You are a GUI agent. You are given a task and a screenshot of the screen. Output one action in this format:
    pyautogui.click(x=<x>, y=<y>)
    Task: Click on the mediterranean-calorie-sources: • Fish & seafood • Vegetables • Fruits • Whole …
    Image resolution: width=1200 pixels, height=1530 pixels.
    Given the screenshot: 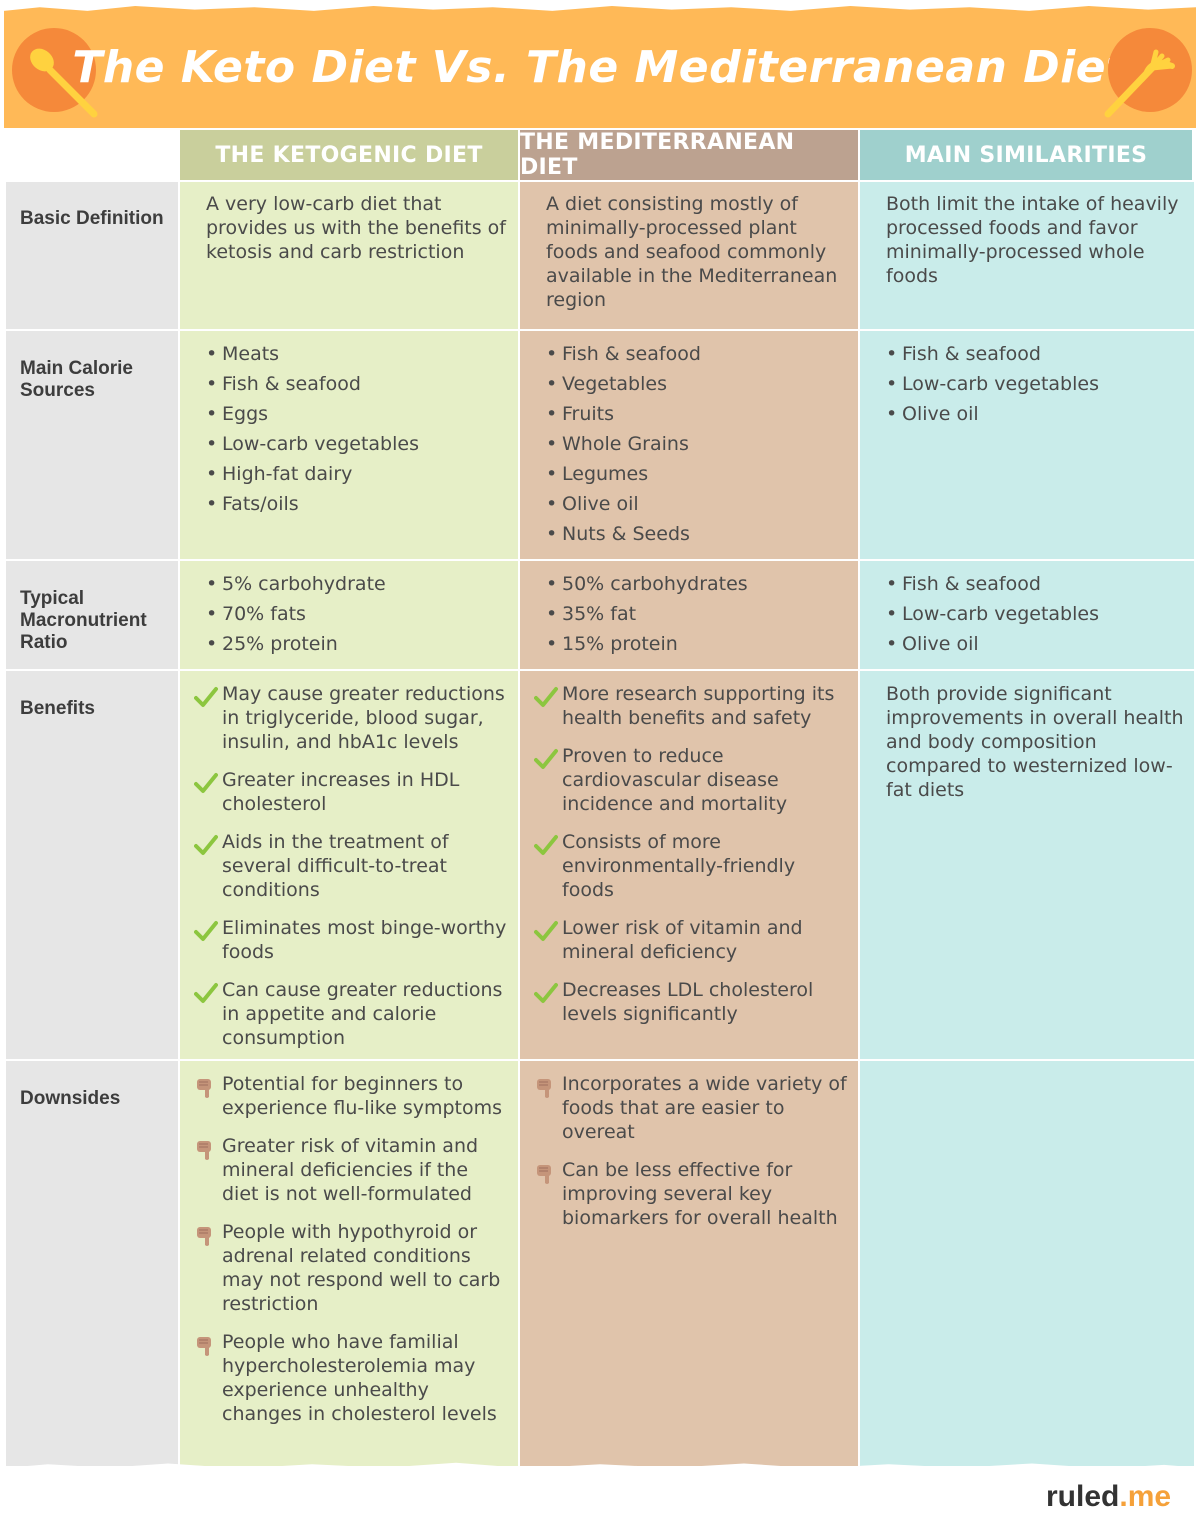 What is the action you would take?
    pyautogui.click(x=696, y=444)
    